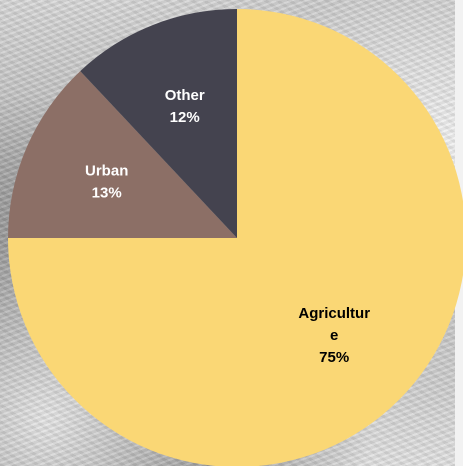 The image size is (463, 466). I want to click on slice-label-agriculture: Agricultur e 75%, so click(334, 335).